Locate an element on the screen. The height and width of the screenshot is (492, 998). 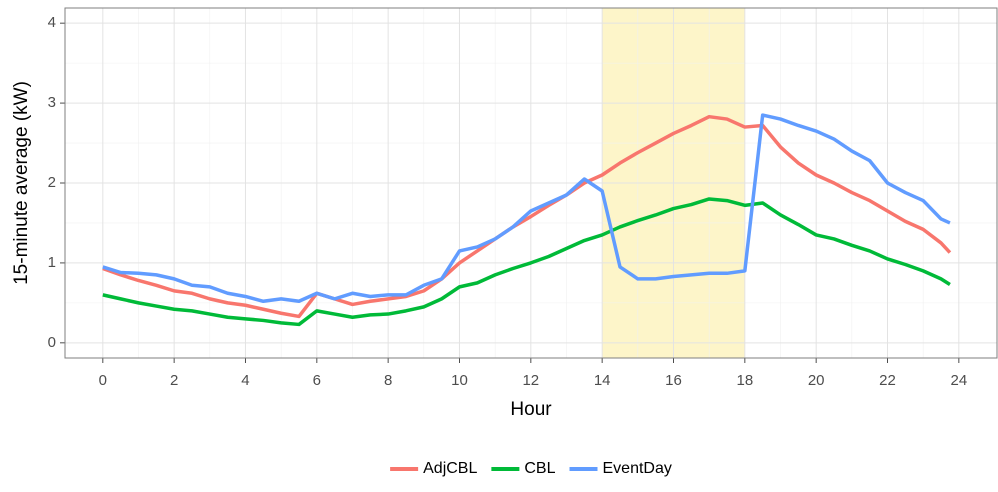
legend: AdjCBL CBL EventDay is located at coordinates (531, 468).